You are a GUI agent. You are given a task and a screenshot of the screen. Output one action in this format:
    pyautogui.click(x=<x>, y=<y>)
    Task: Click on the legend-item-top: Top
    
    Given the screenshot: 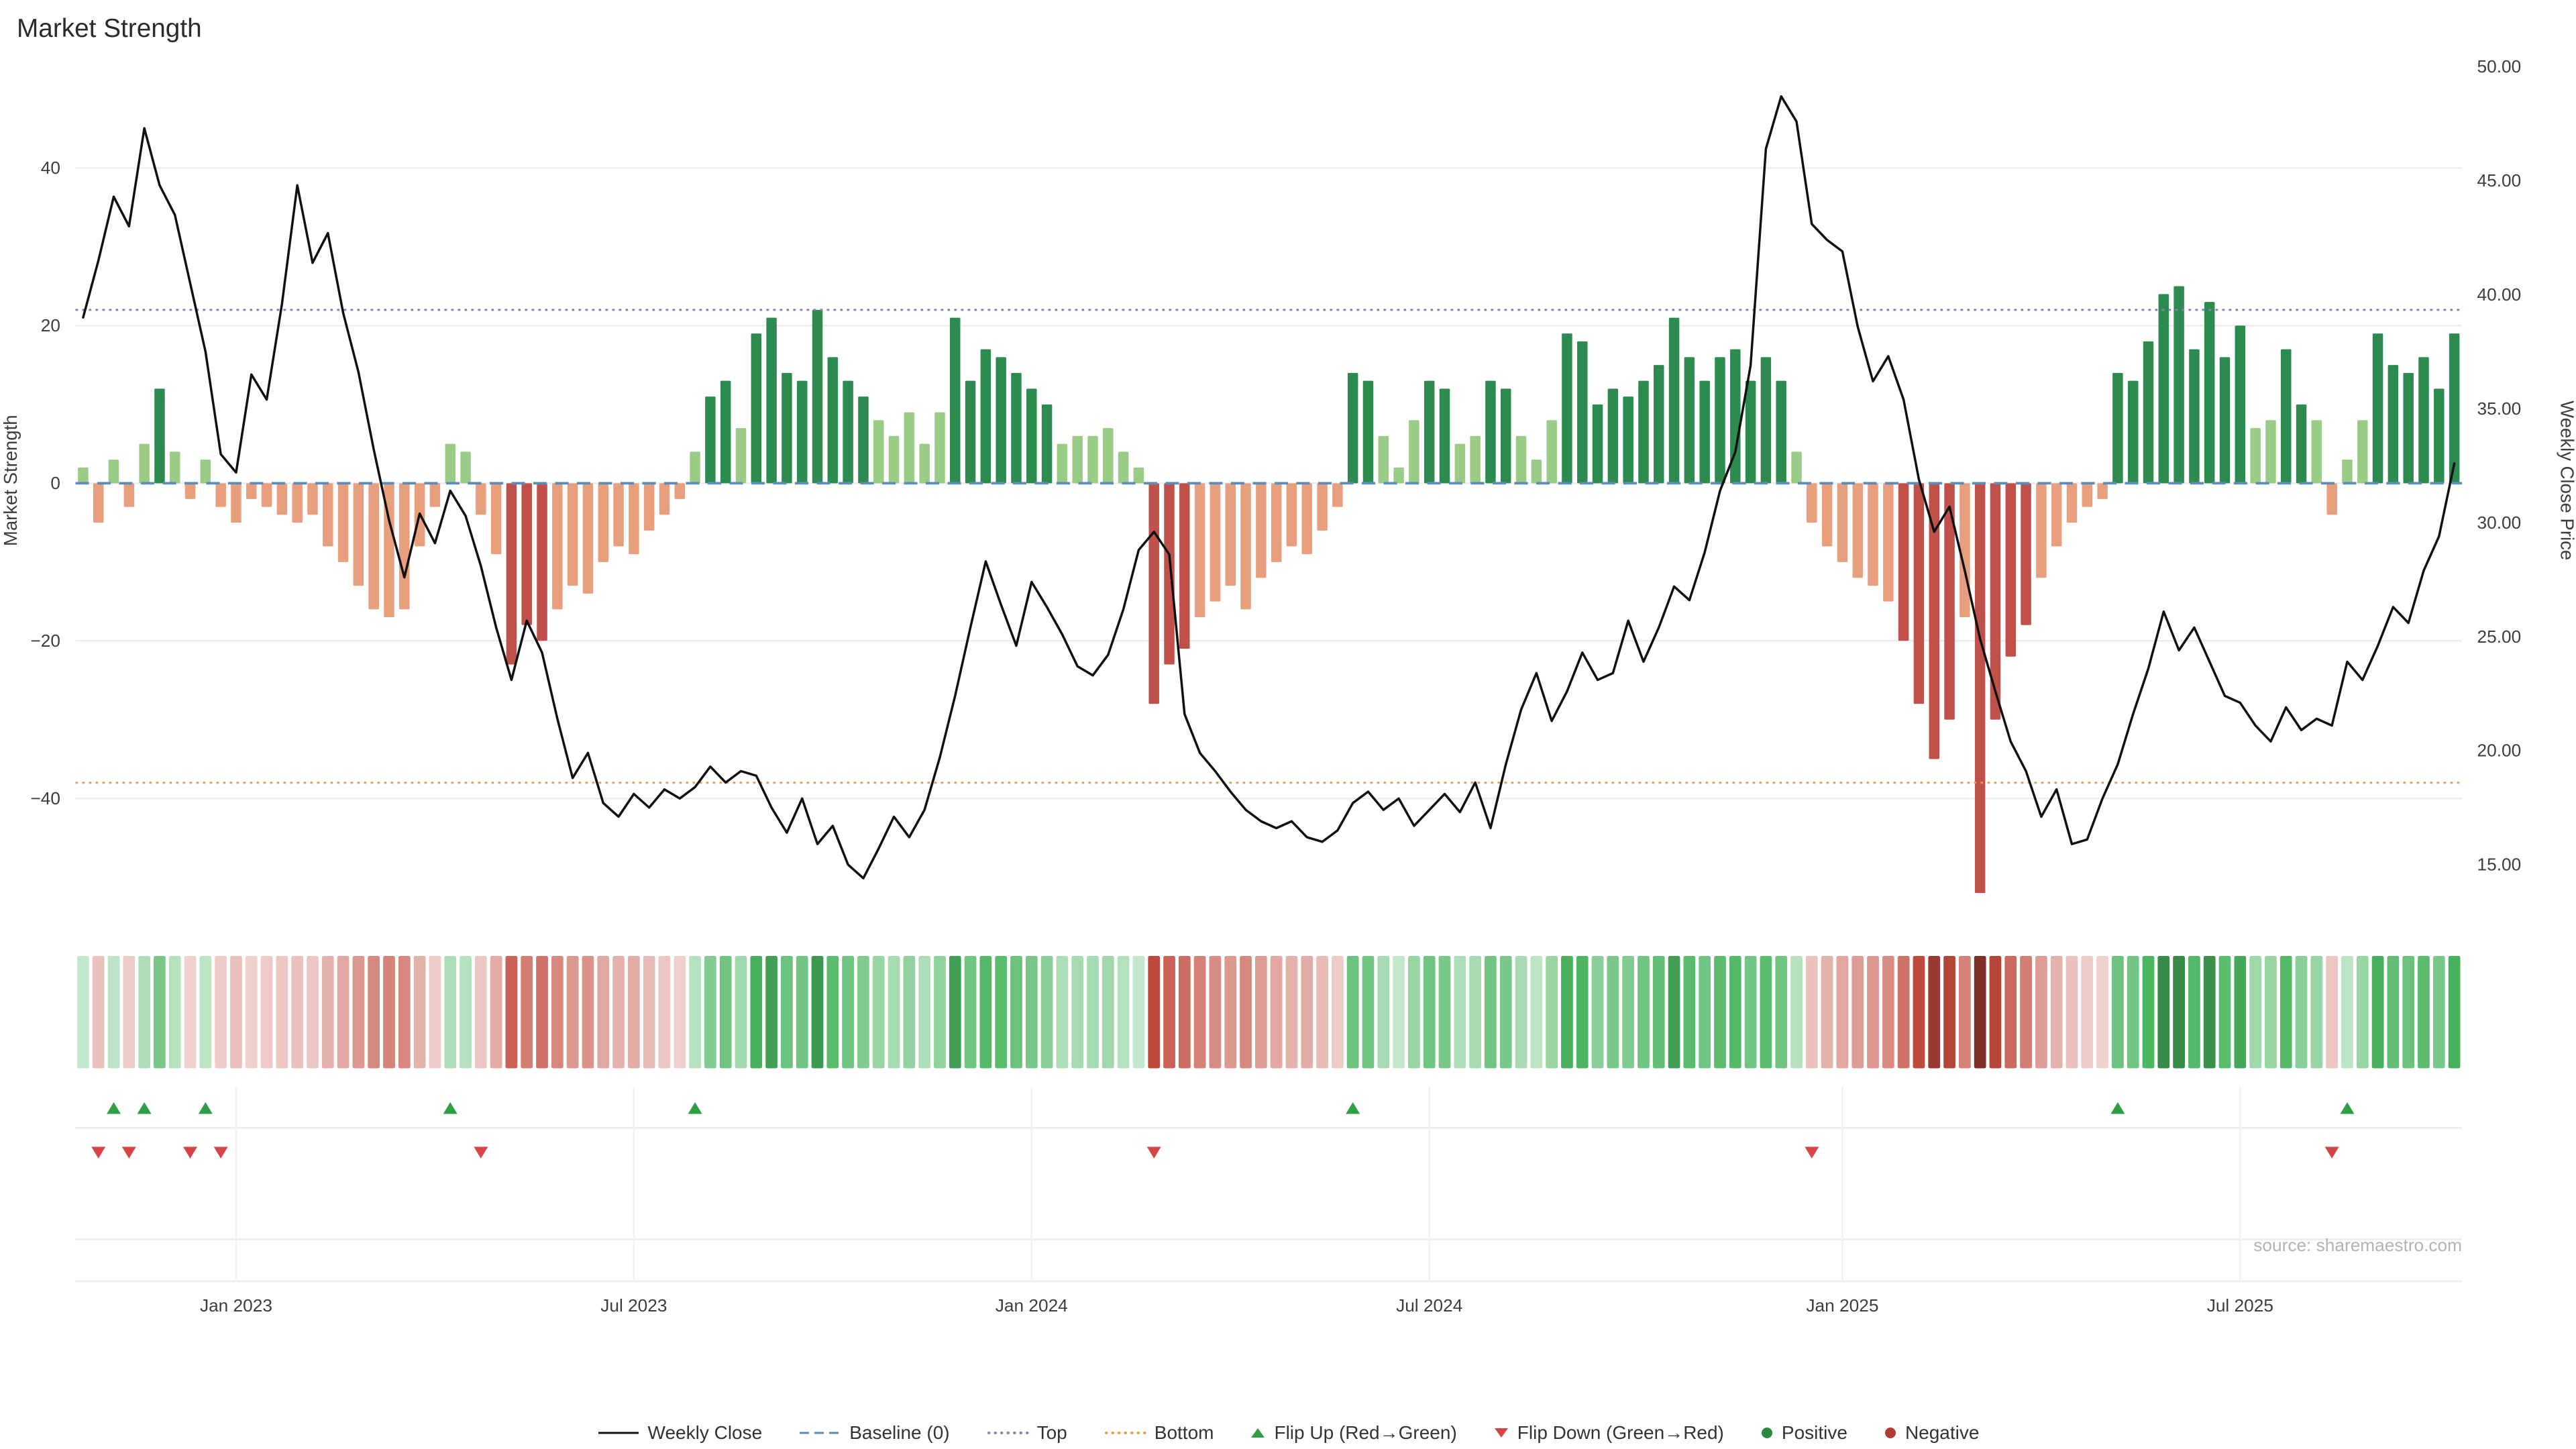 What is the action you would take?
    pyautogui.click(x=1026, y=1433)
    